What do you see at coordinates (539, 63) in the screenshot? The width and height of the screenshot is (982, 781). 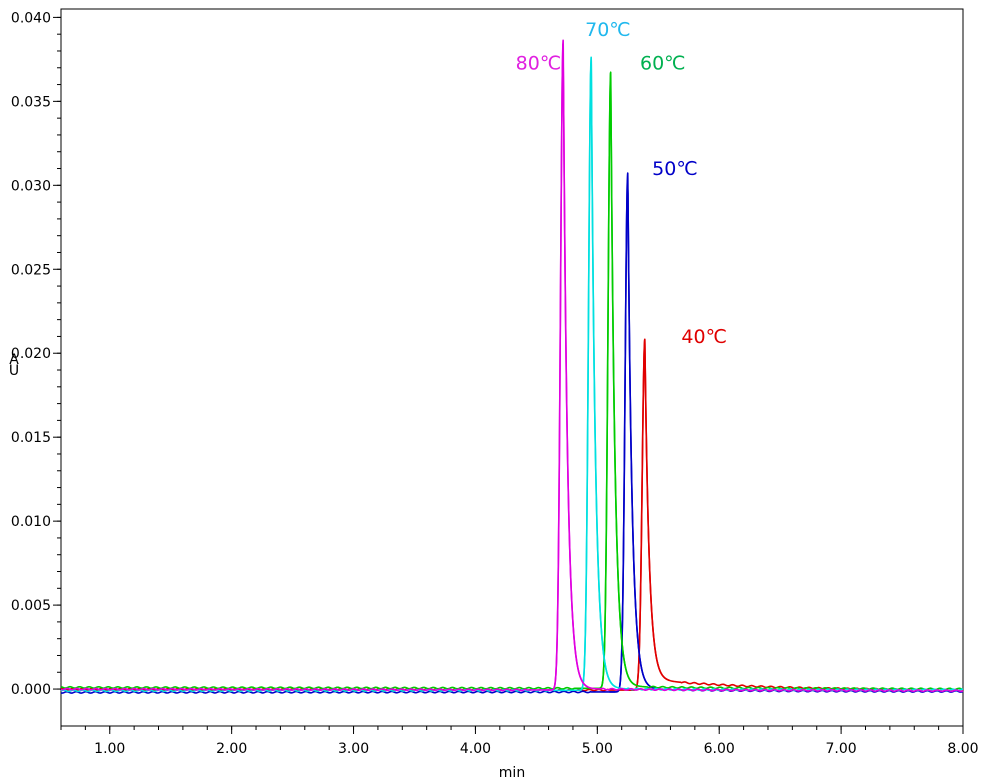 I see `peak-label-80c: 80℃` at bounding box center [539, 63].